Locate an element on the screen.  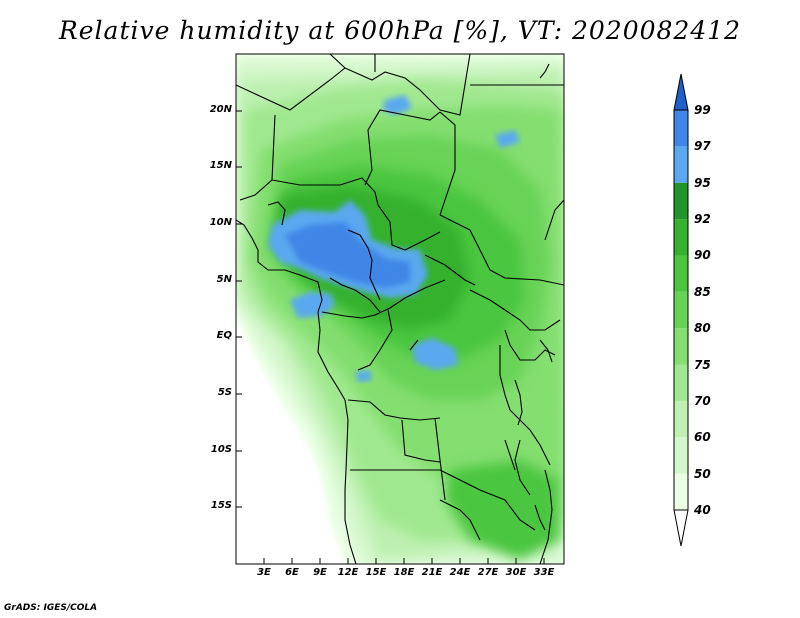
lon-label: 21E is located at coordinates (432, 572).